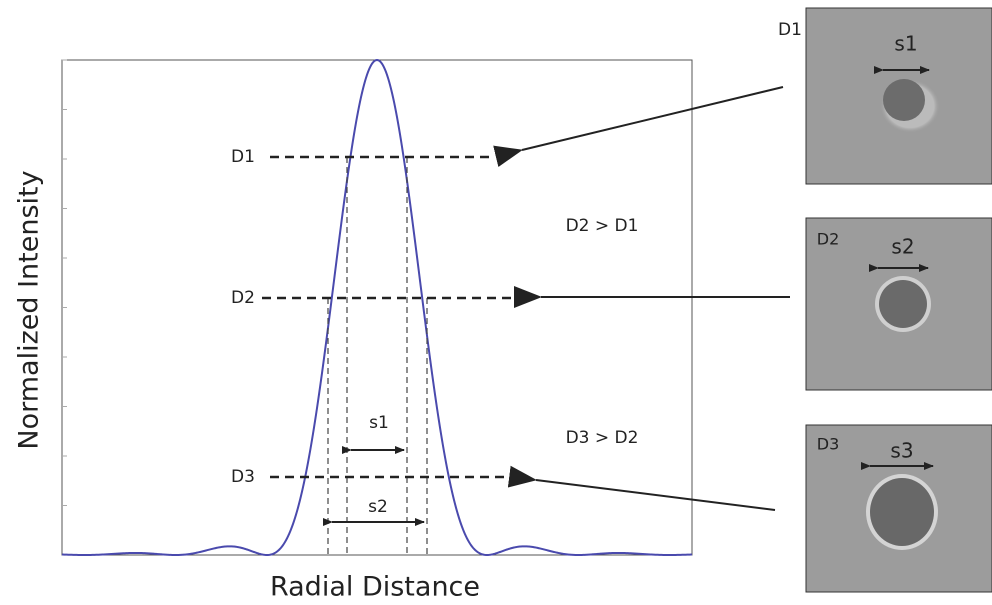 Image resolution: width=992 pixels, height=605 pixels. What do you see at coordinates (905, 44) in the screenshot?
I see `panel-span-label: s1` at bounding box center [905, 44].